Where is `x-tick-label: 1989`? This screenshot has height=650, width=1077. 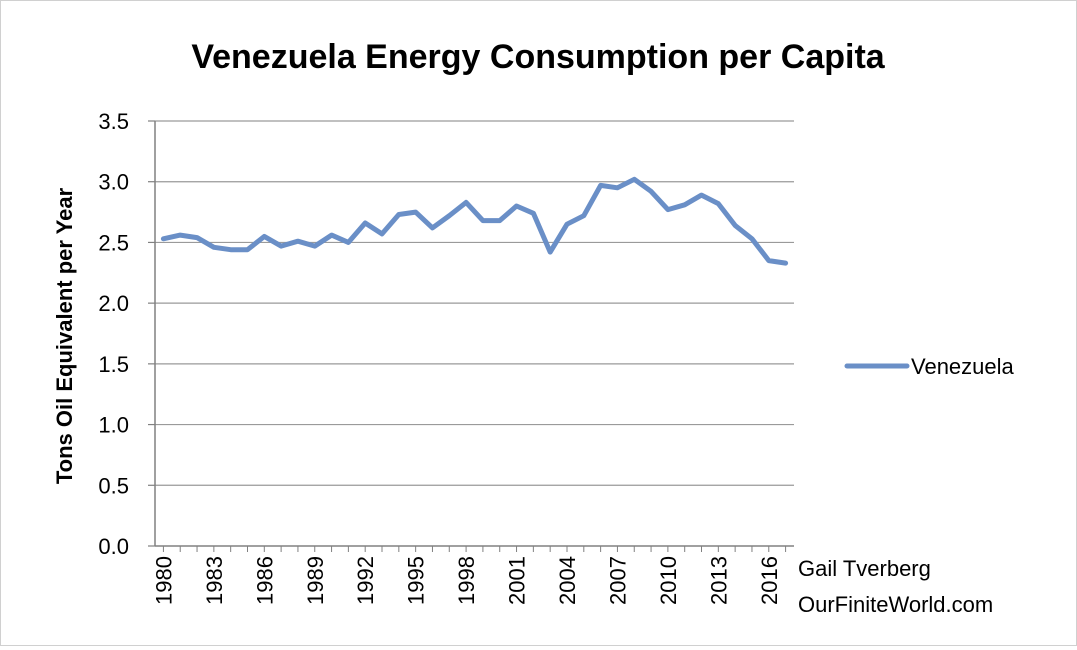
x-tick-label: 1989 is located at coordinates (315, 580).